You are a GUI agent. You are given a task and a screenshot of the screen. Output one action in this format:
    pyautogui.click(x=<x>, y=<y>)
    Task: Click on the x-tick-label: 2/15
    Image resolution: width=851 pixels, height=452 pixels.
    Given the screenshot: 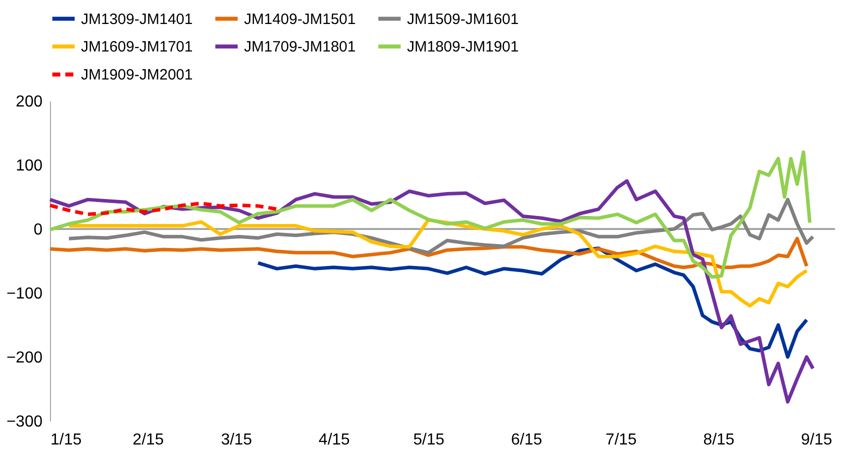 What is the action you would take?
    pyautogui.click(x=148, y=440)
    